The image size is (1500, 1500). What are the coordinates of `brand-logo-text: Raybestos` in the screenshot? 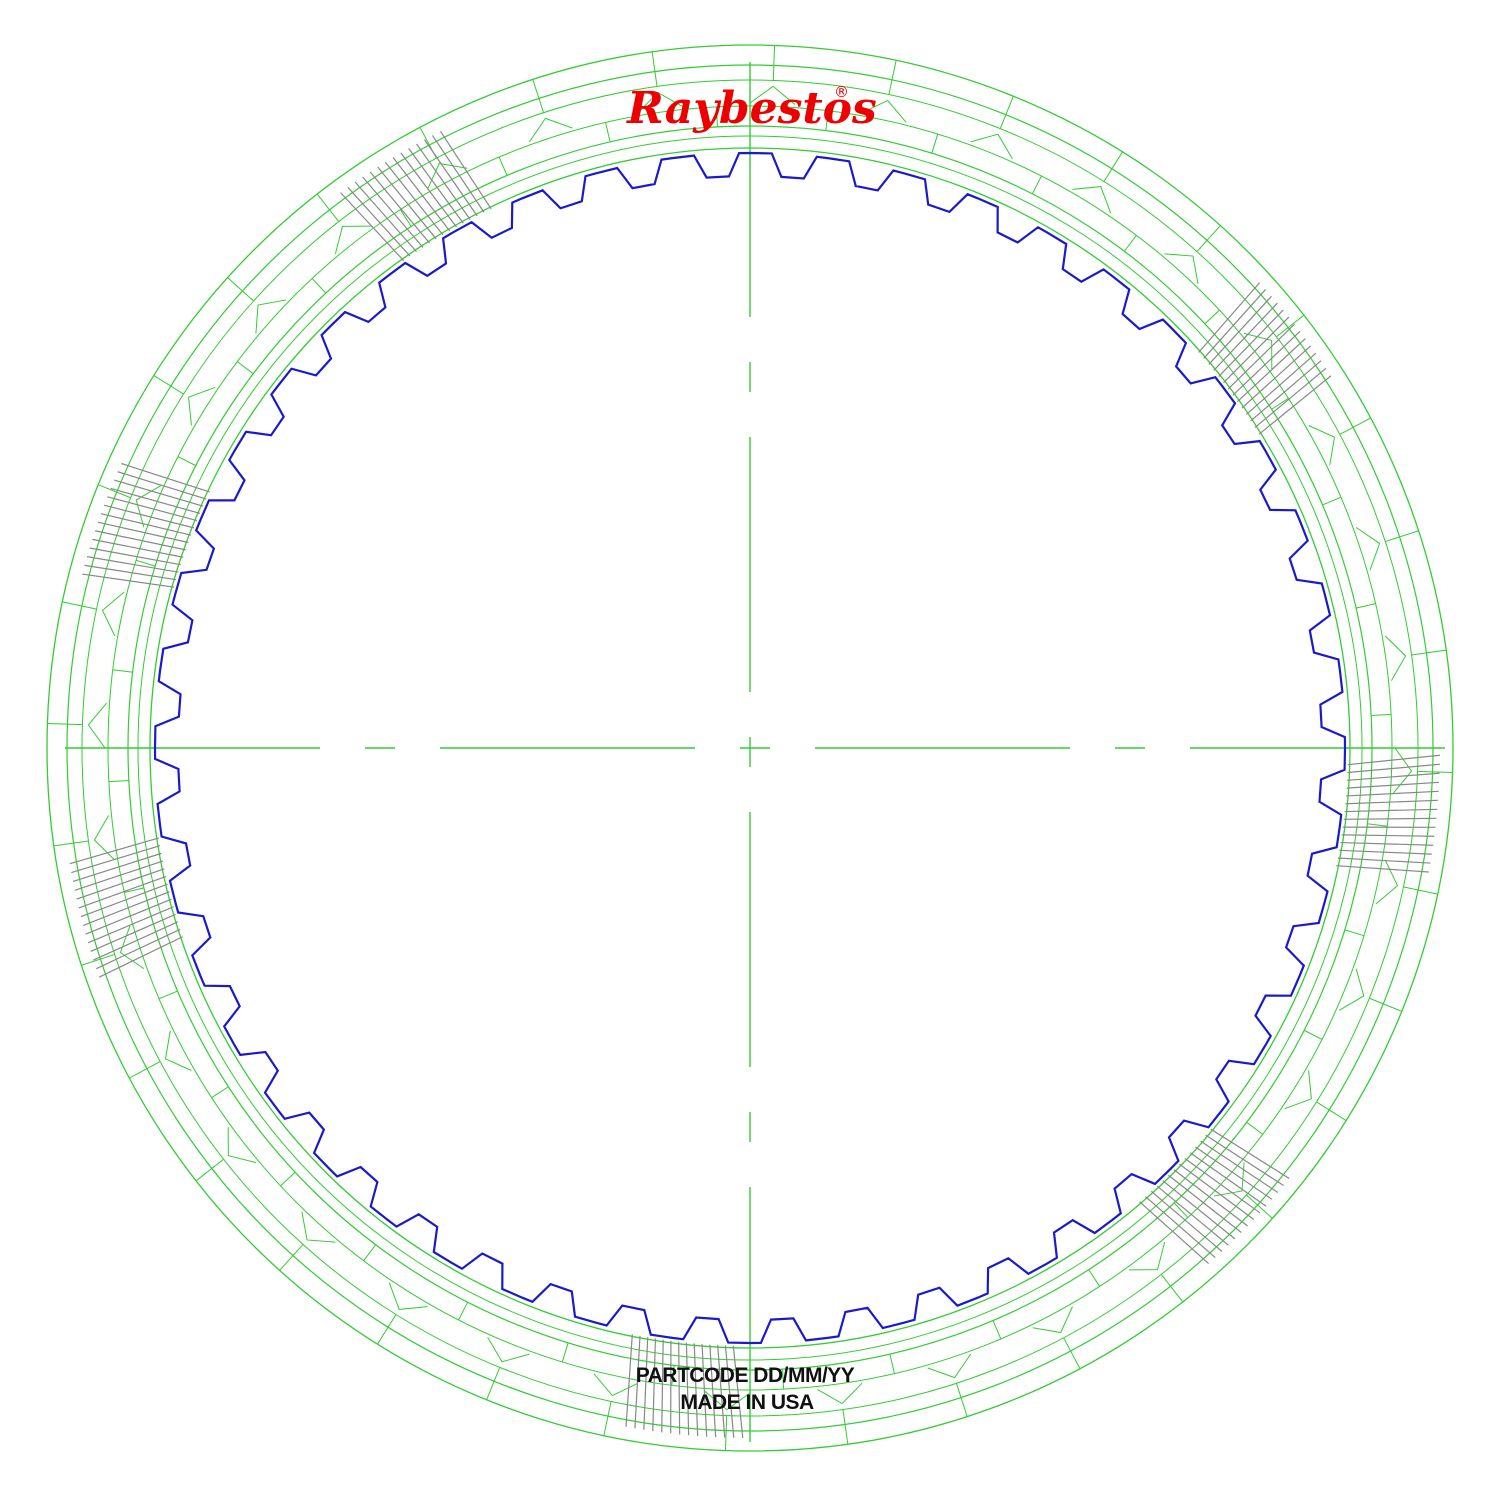 It's located at (751, 108).